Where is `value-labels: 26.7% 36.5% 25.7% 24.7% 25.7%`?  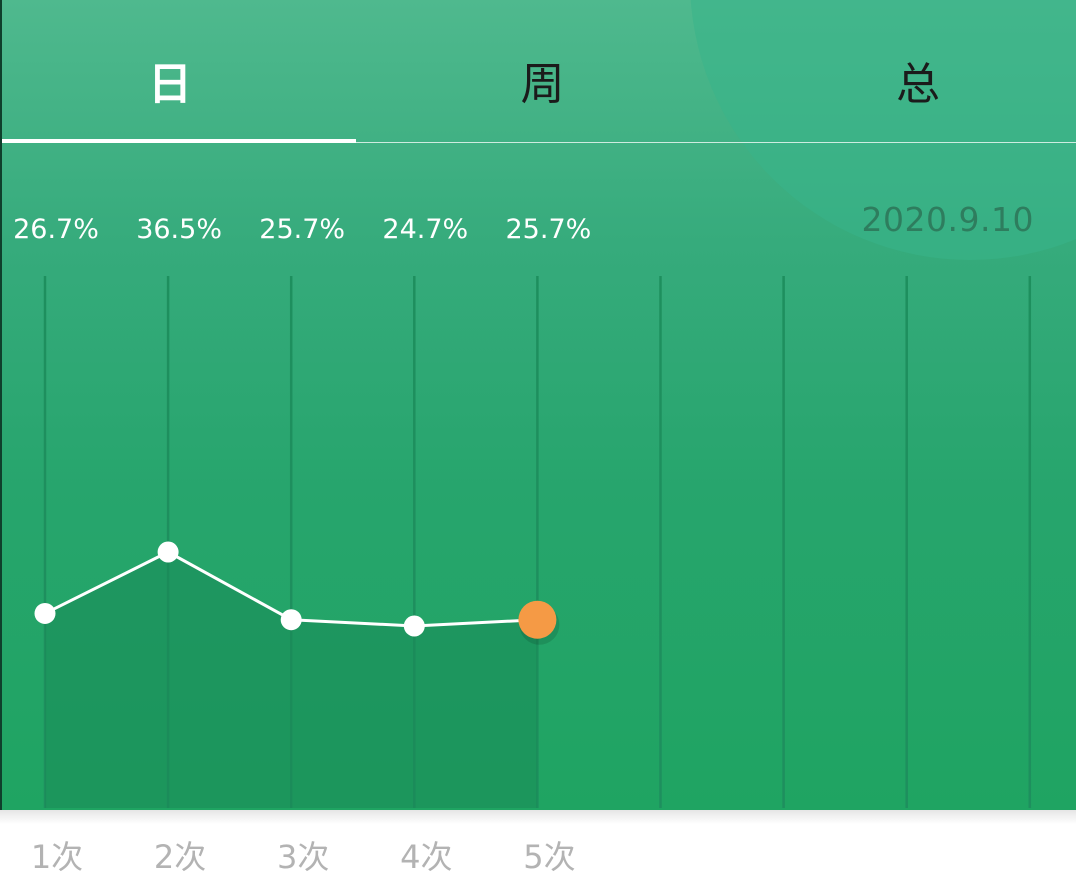 value-labels: 26.7% 36.5% 25.7% 24.7% 25.7% is located at coordinates (302, 229).